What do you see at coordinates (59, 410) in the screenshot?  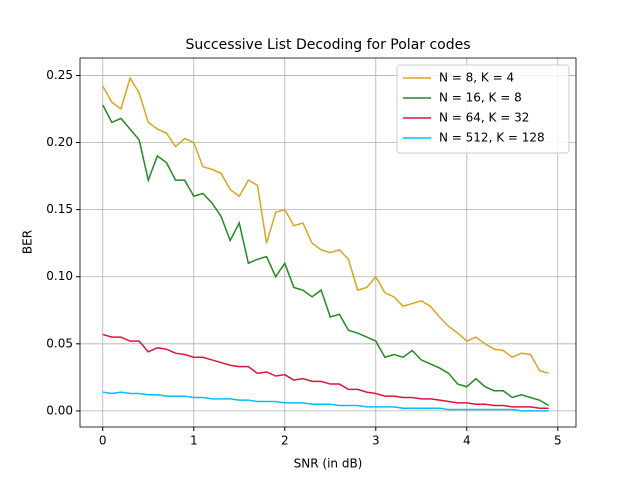 I see `y-tick-label: 0.00` at bounding box center [59, 410].